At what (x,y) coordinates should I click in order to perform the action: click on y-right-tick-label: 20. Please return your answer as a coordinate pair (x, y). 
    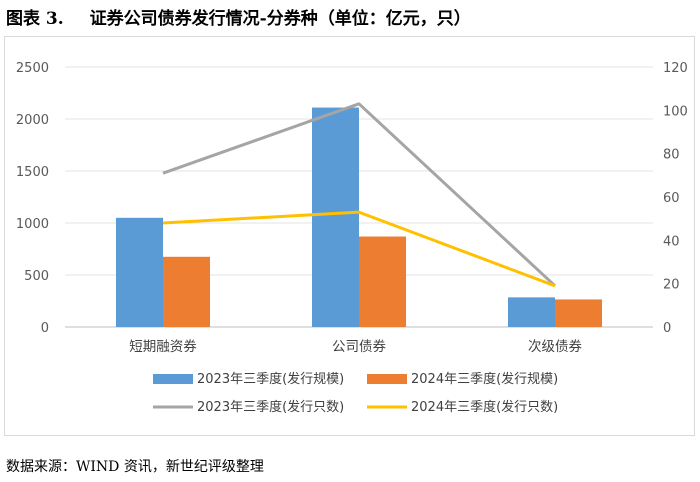
    Looking at the image, I should click on (671, 285).